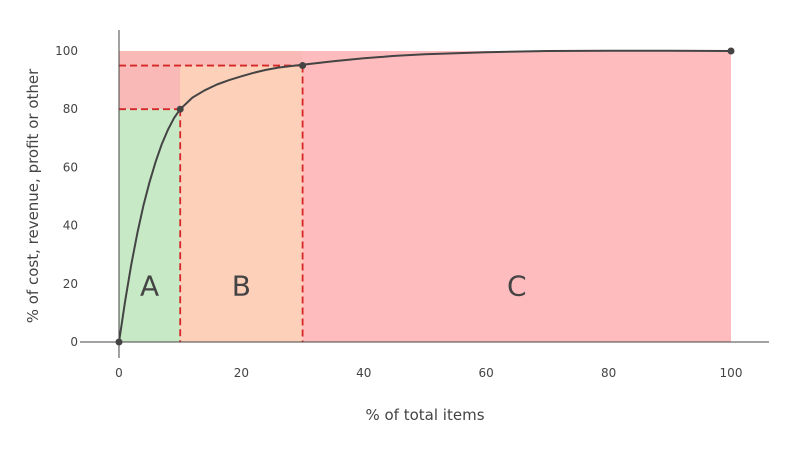 Image resolution: width=800 pixels, height=450 pixels. What do you see at coordinates (424, 415) in the screenshot?
I see `x-axis-title: % of total items` at bounding box center [424, 415].